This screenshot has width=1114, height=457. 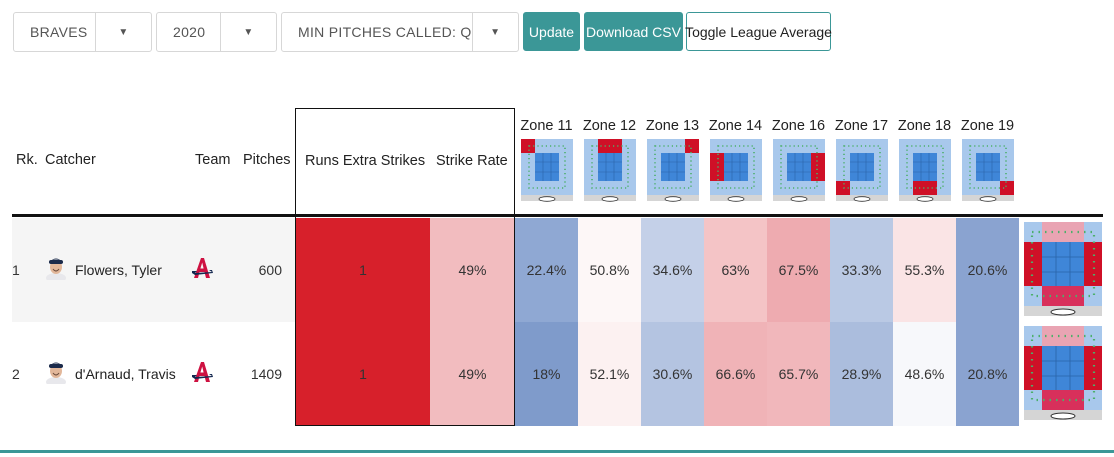 What do you see at coordinates (365, 161) in the screenshot?
I see `col-header-runs-extra-strikes: Runs Extra Strikes` at bounding box center [365, 161].